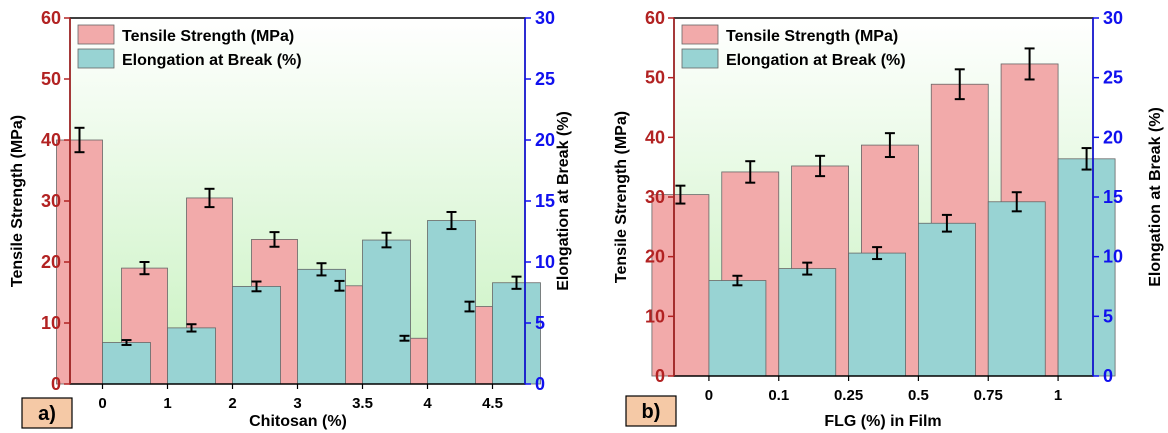  Describe the element at coordinates (882, 421) in the screenshot. I see `x-axis-title: FLG (%) in Film` at that location.